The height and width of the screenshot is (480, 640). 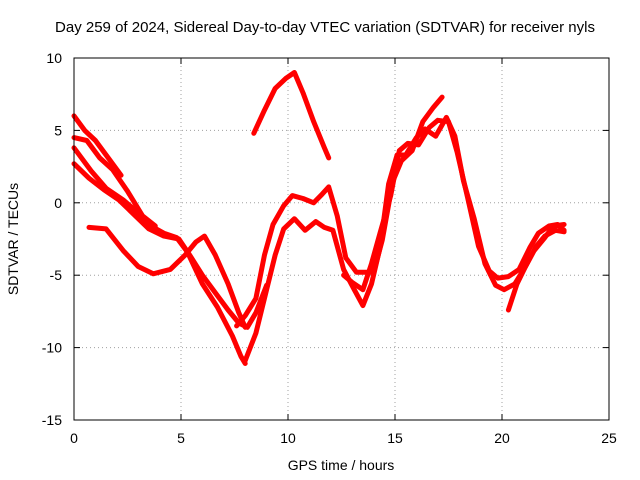 What do you see at coordinates (609, 438) in the screenshot?
I see `x-tick-label: 25` at bounding box center [609, 438].